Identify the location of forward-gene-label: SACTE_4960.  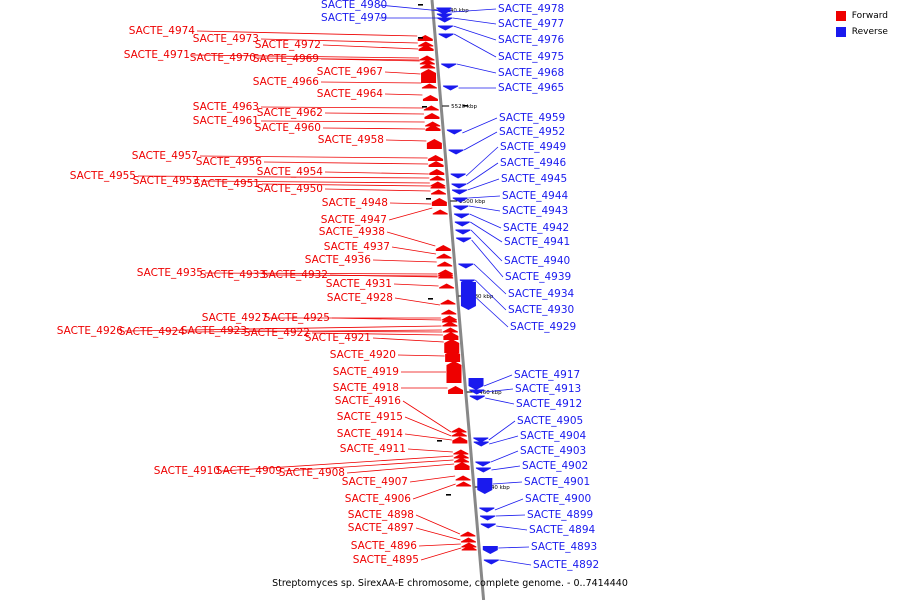
(288, 128).